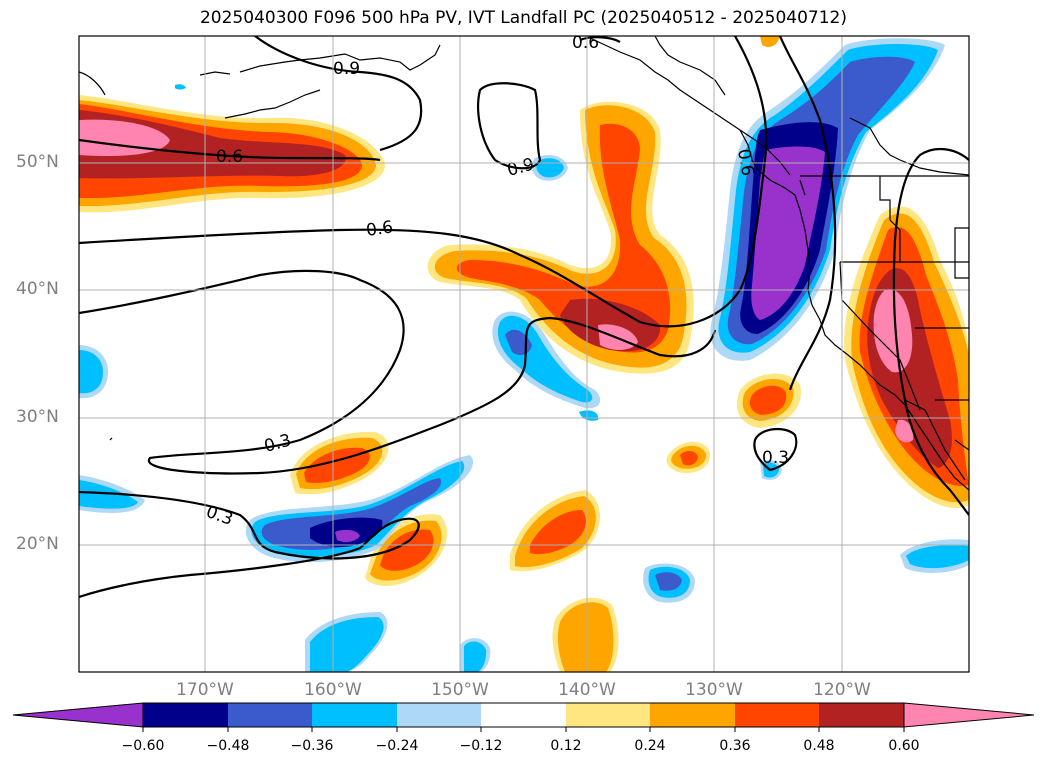 Image resolution: width=1047 pixels, height=765 pixels. Describe the element at coordinates (37, 162) in the screenshot. I see `lat-label: 50°N` at that location.